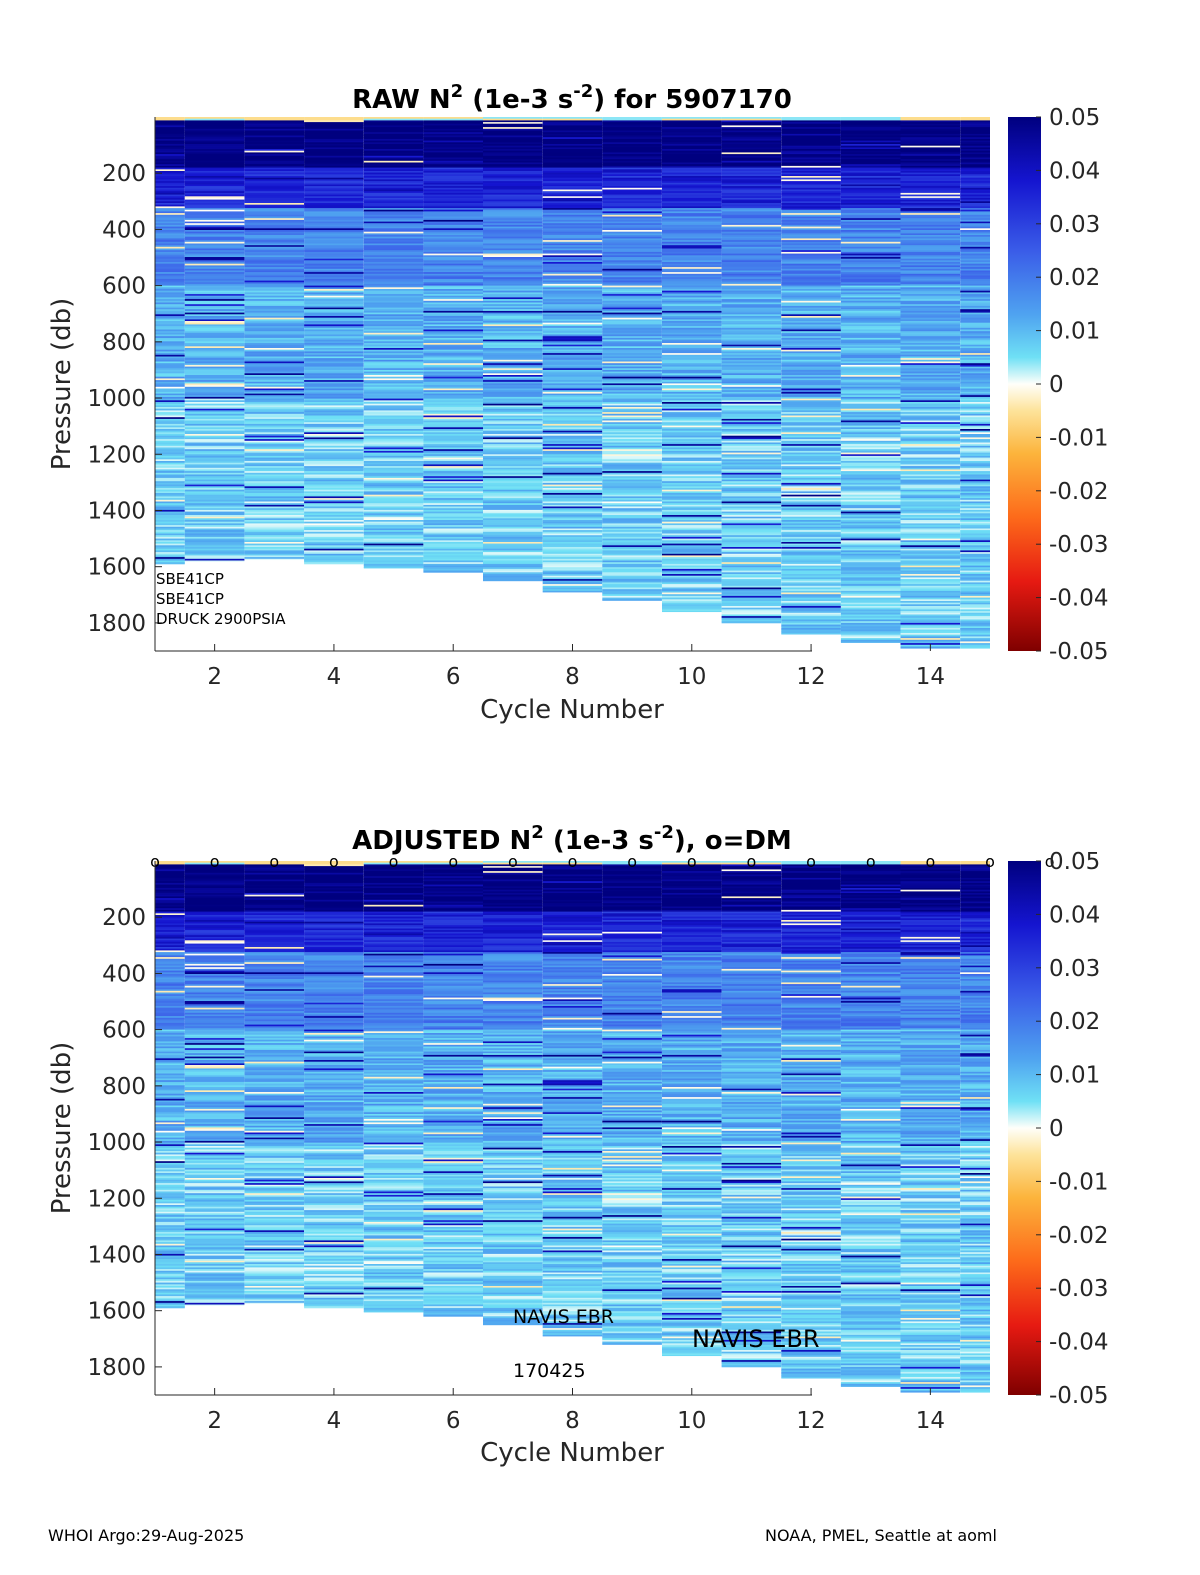  Describe the element at coordinates (170, 1085) in the screenshot. I see `cycle-column` at that location.